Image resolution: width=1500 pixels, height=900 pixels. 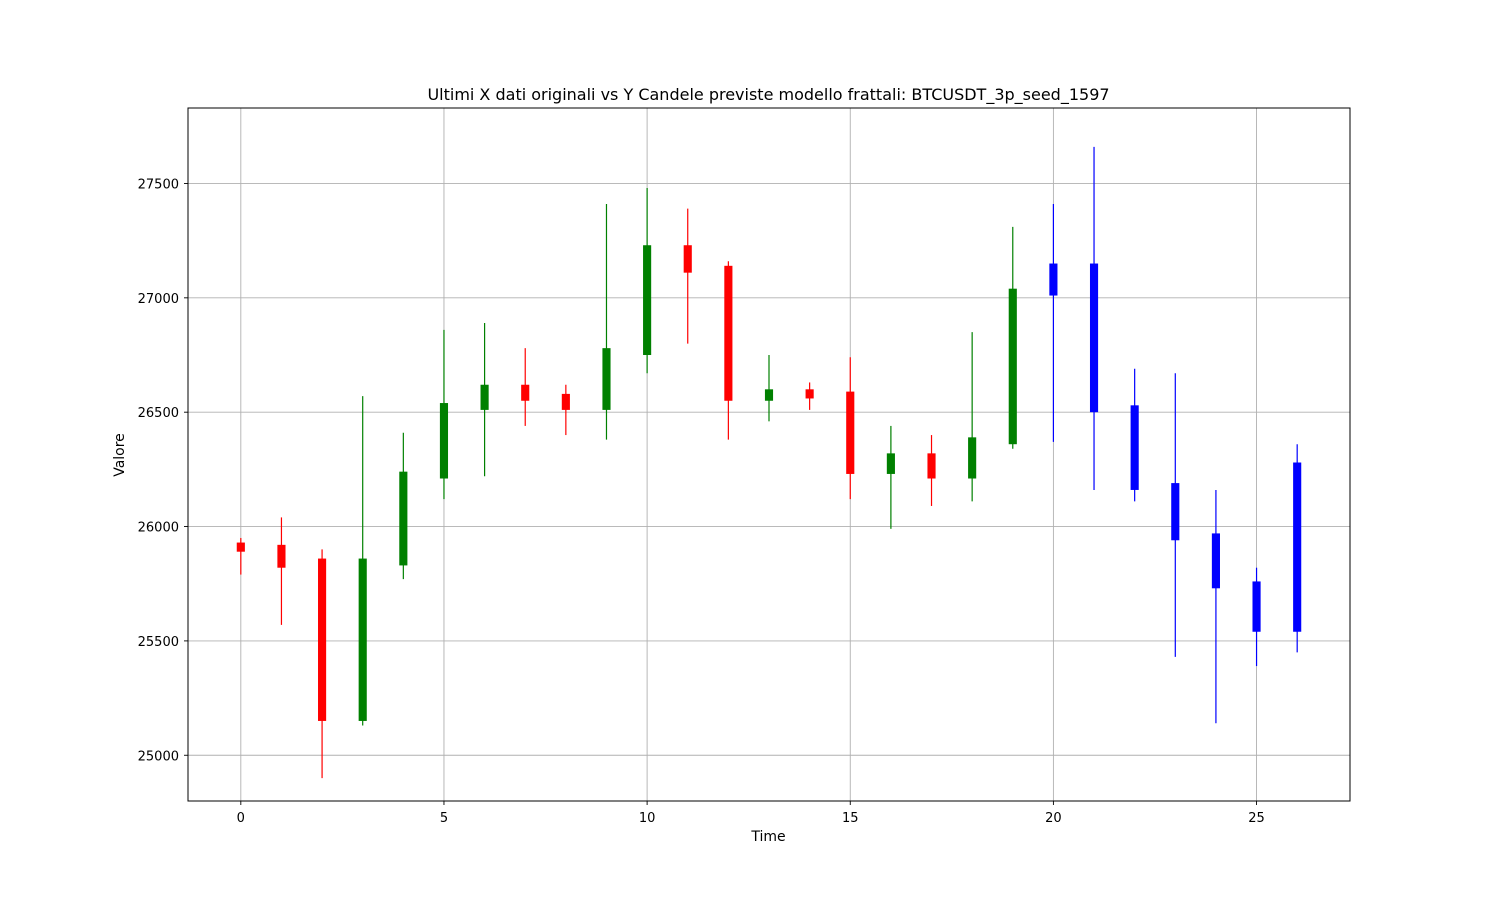 What do you see at coordinates (158, 528) in the screenshot?
I see `y-tick-label: 26000` at bounding box center [158, 528].